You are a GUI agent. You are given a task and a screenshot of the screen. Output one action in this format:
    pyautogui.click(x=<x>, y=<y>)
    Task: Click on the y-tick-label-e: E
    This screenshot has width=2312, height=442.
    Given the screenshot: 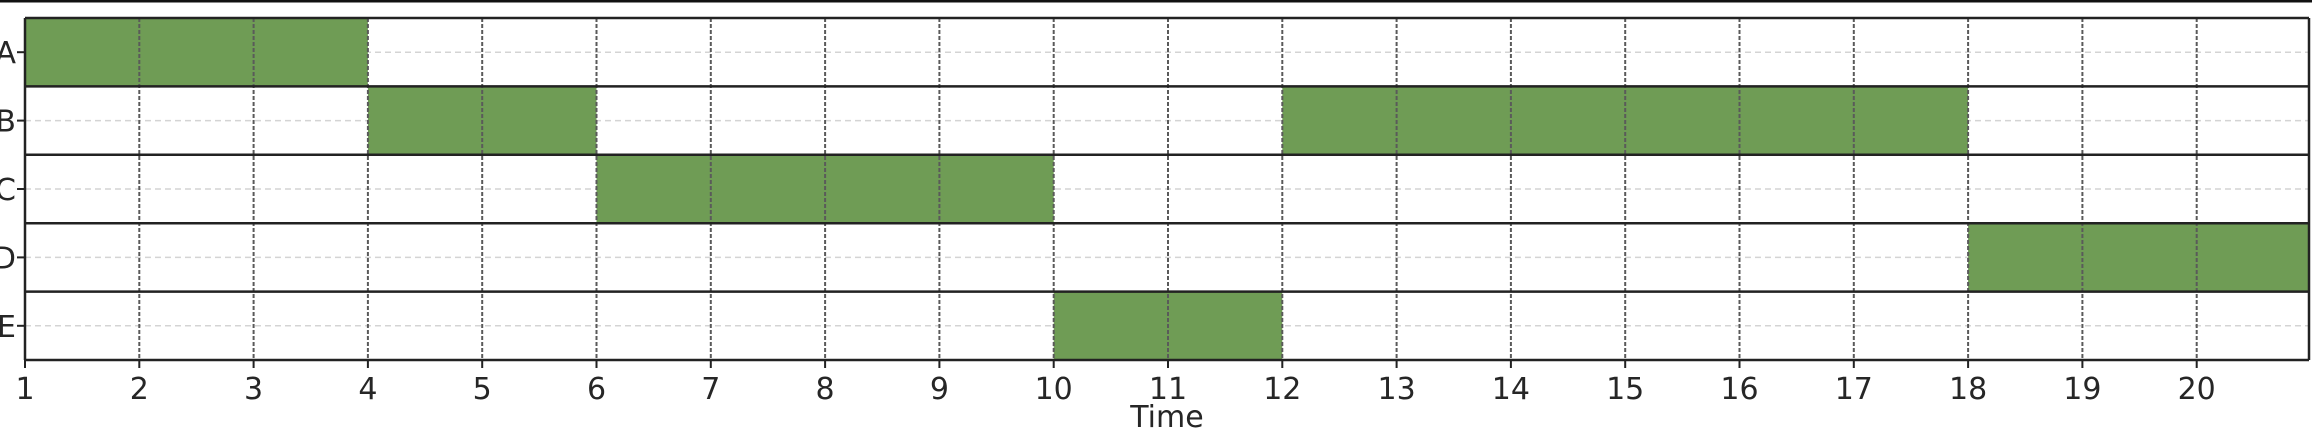 What is the action you would take?
    pyautogui.click(x=8, y=327)
    